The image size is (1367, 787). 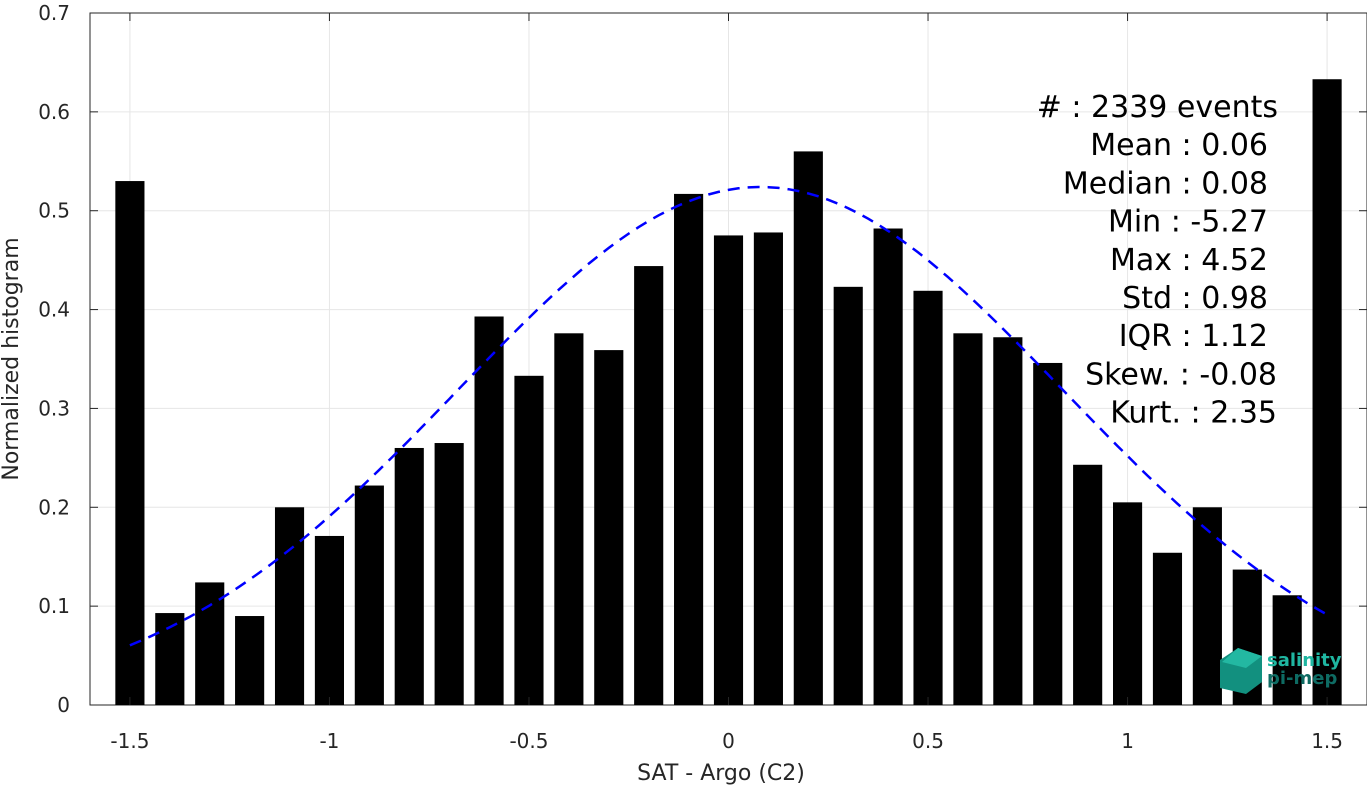 I want to click on y-tick-label-7: 0.7, so click(x=54, y=13).